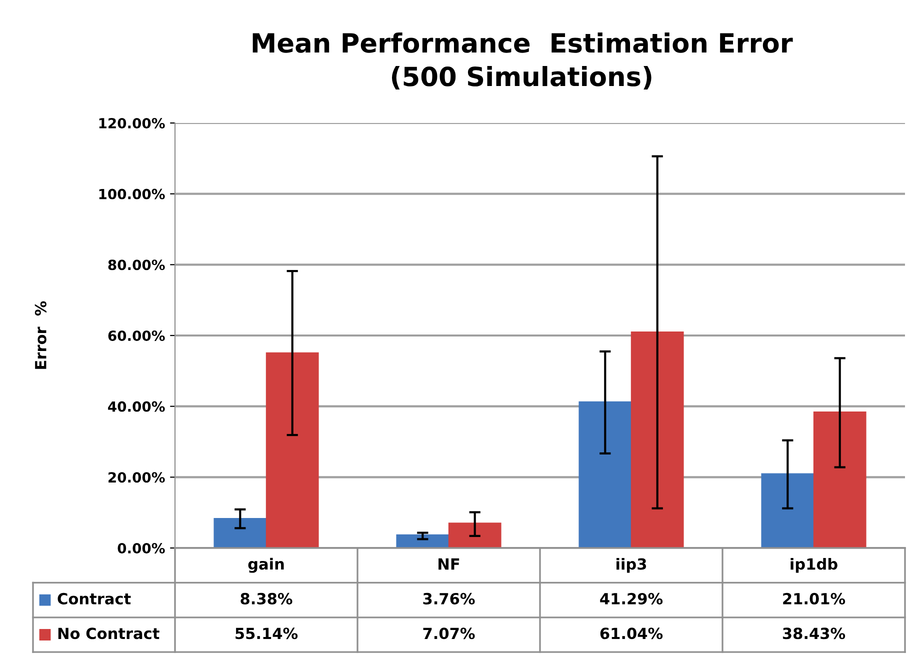  Describe the element at coordinates (266, 565) in the screenshot. I see `x-tick-label: gain` at that location.